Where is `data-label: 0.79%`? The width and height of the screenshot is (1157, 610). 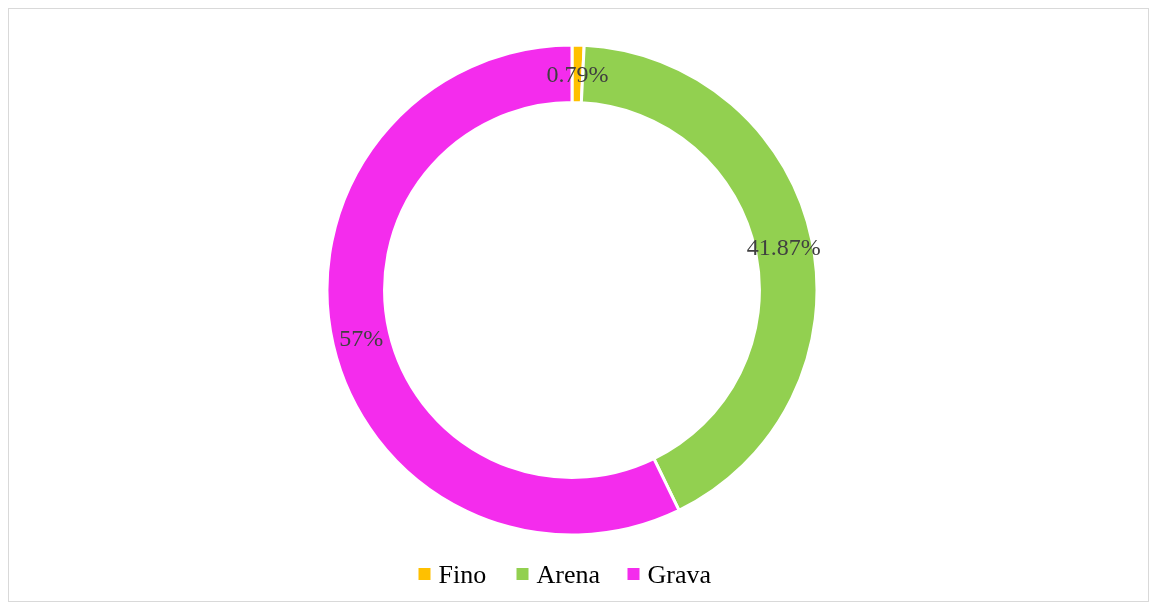 data-label: 0.79% is located at coordinates (577, 73).